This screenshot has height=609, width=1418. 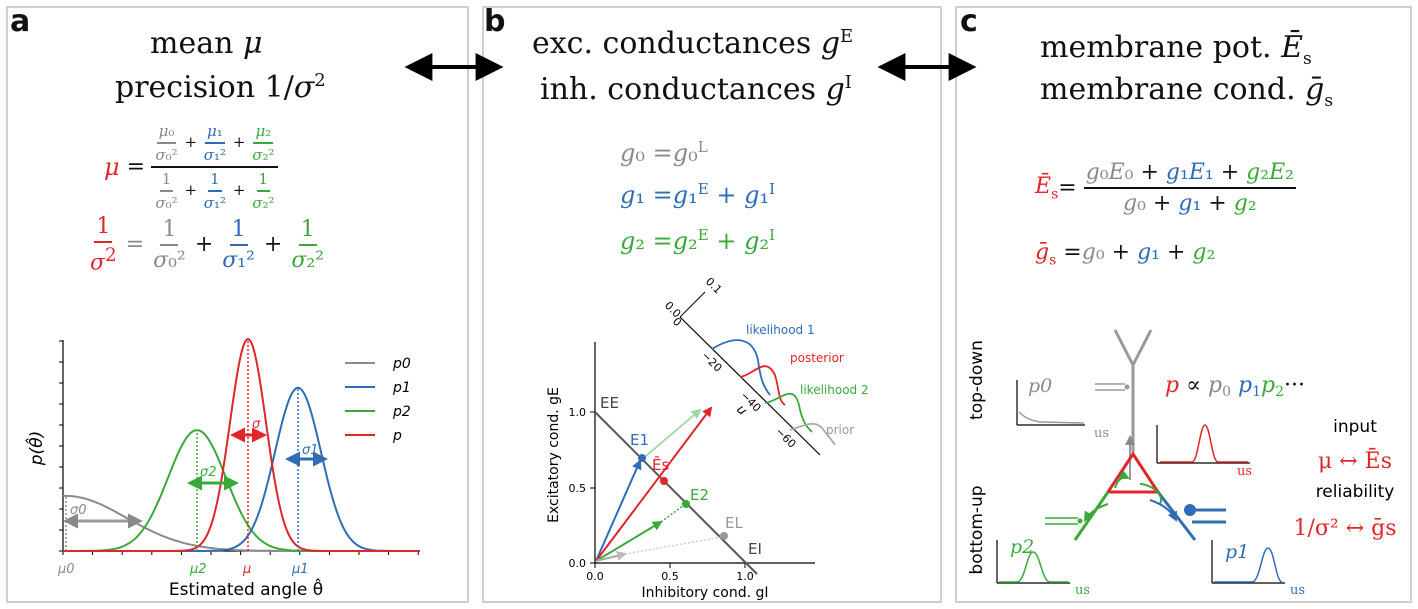 What do you see at coordinates (699, 495) in the screenshot?
I see `label-E2: E2` at bounding box center [699, 495].